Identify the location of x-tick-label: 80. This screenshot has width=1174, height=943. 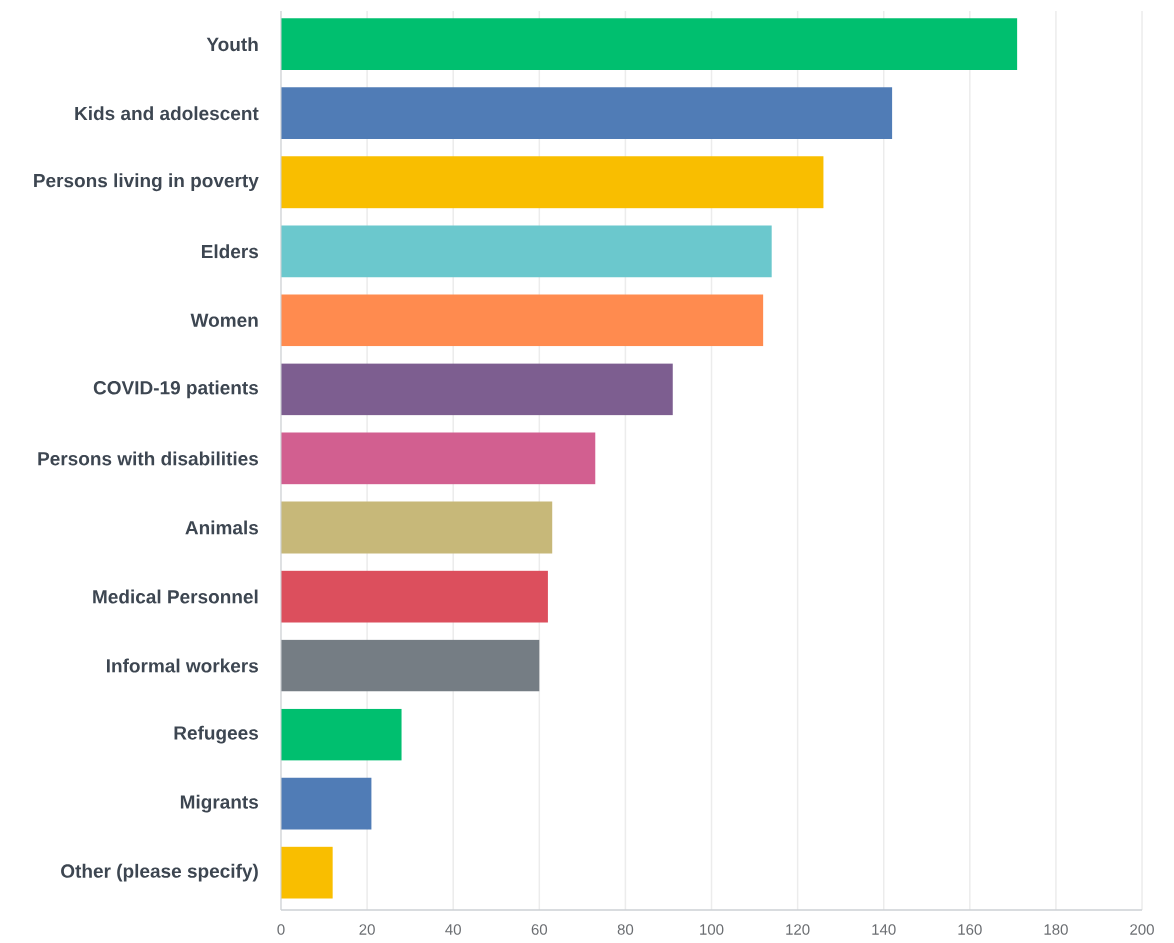
(625, 929).